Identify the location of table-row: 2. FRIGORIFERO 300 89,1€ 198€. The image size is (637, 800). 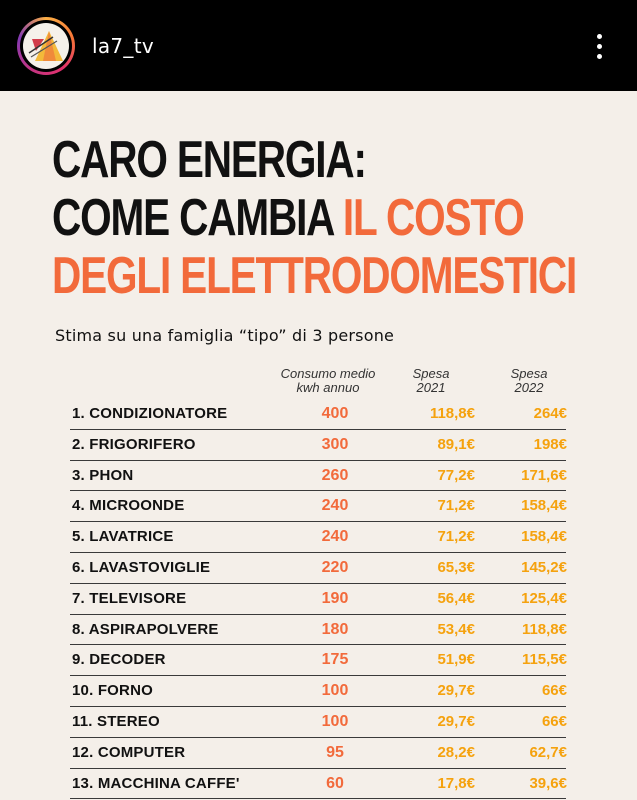
(318, 445).